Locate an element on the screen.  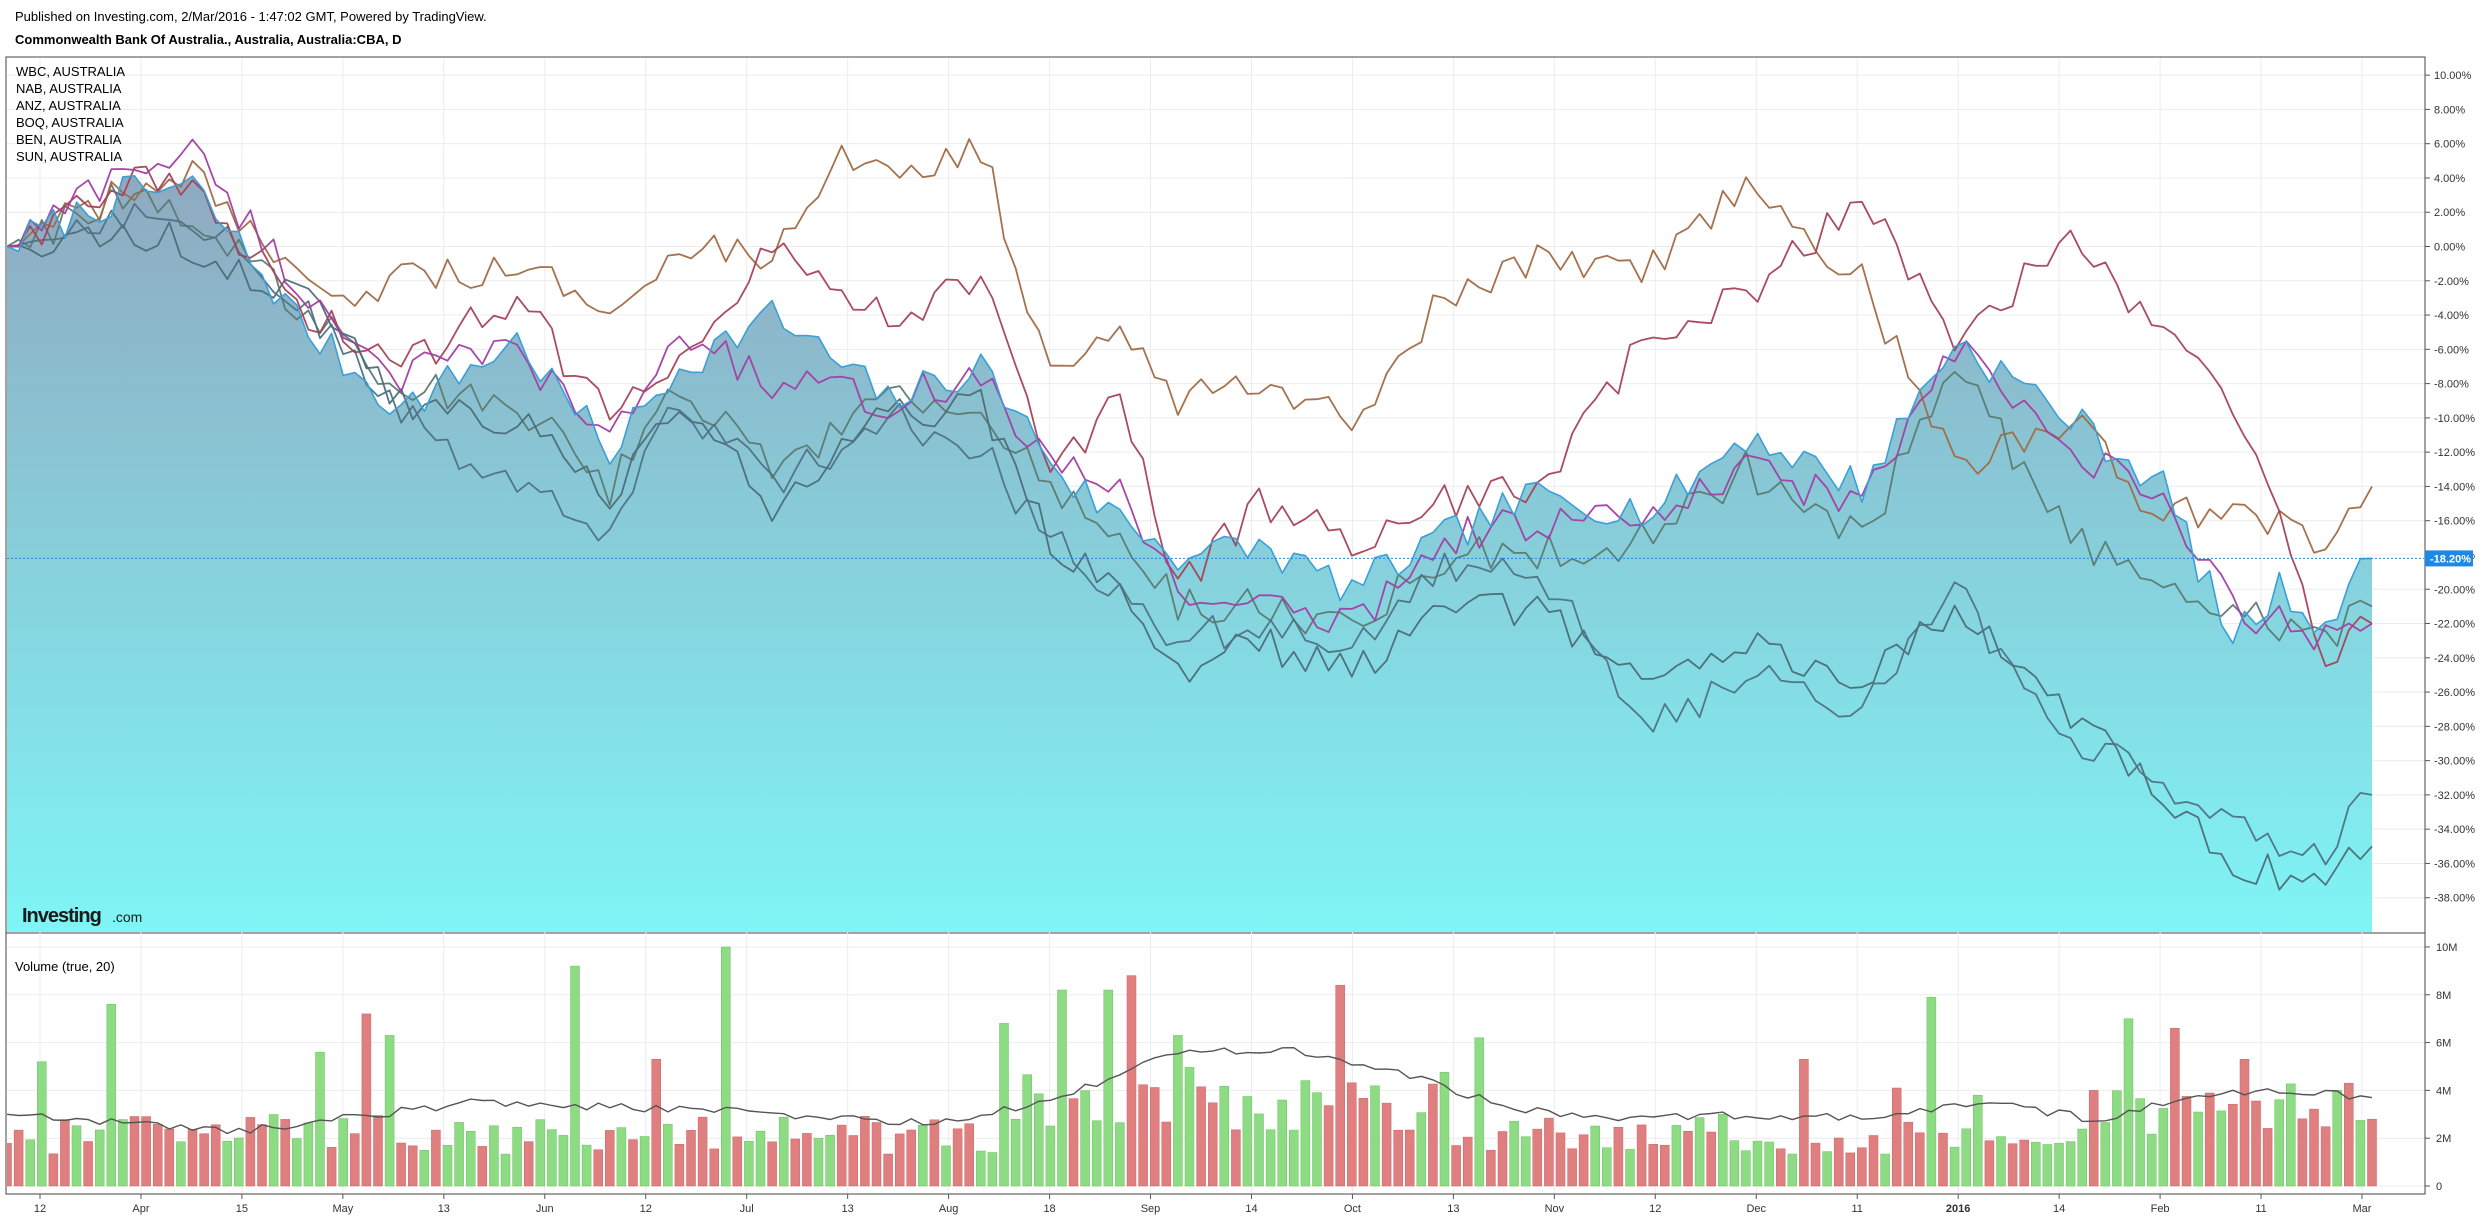
price-tick-label: -38.00% is located at coordinates (2454, 899).